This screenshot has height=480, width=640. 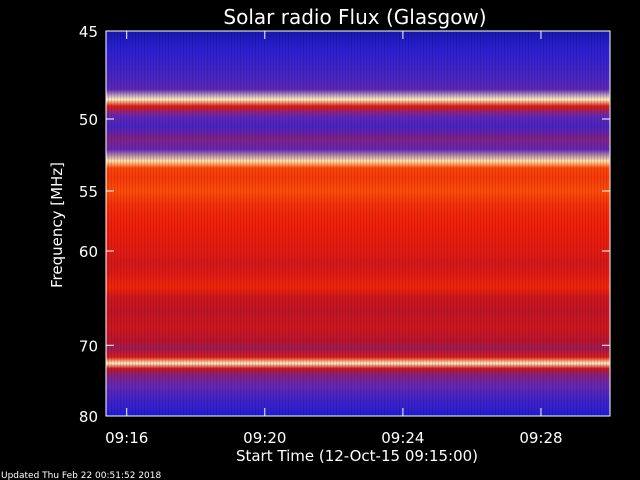 What do you see at coordinates (81, 475) in the screenshot?
I see `updated-timestamp: Updated Thu Feb 22 00:51:52 2018` at bounding box center [81, 475].